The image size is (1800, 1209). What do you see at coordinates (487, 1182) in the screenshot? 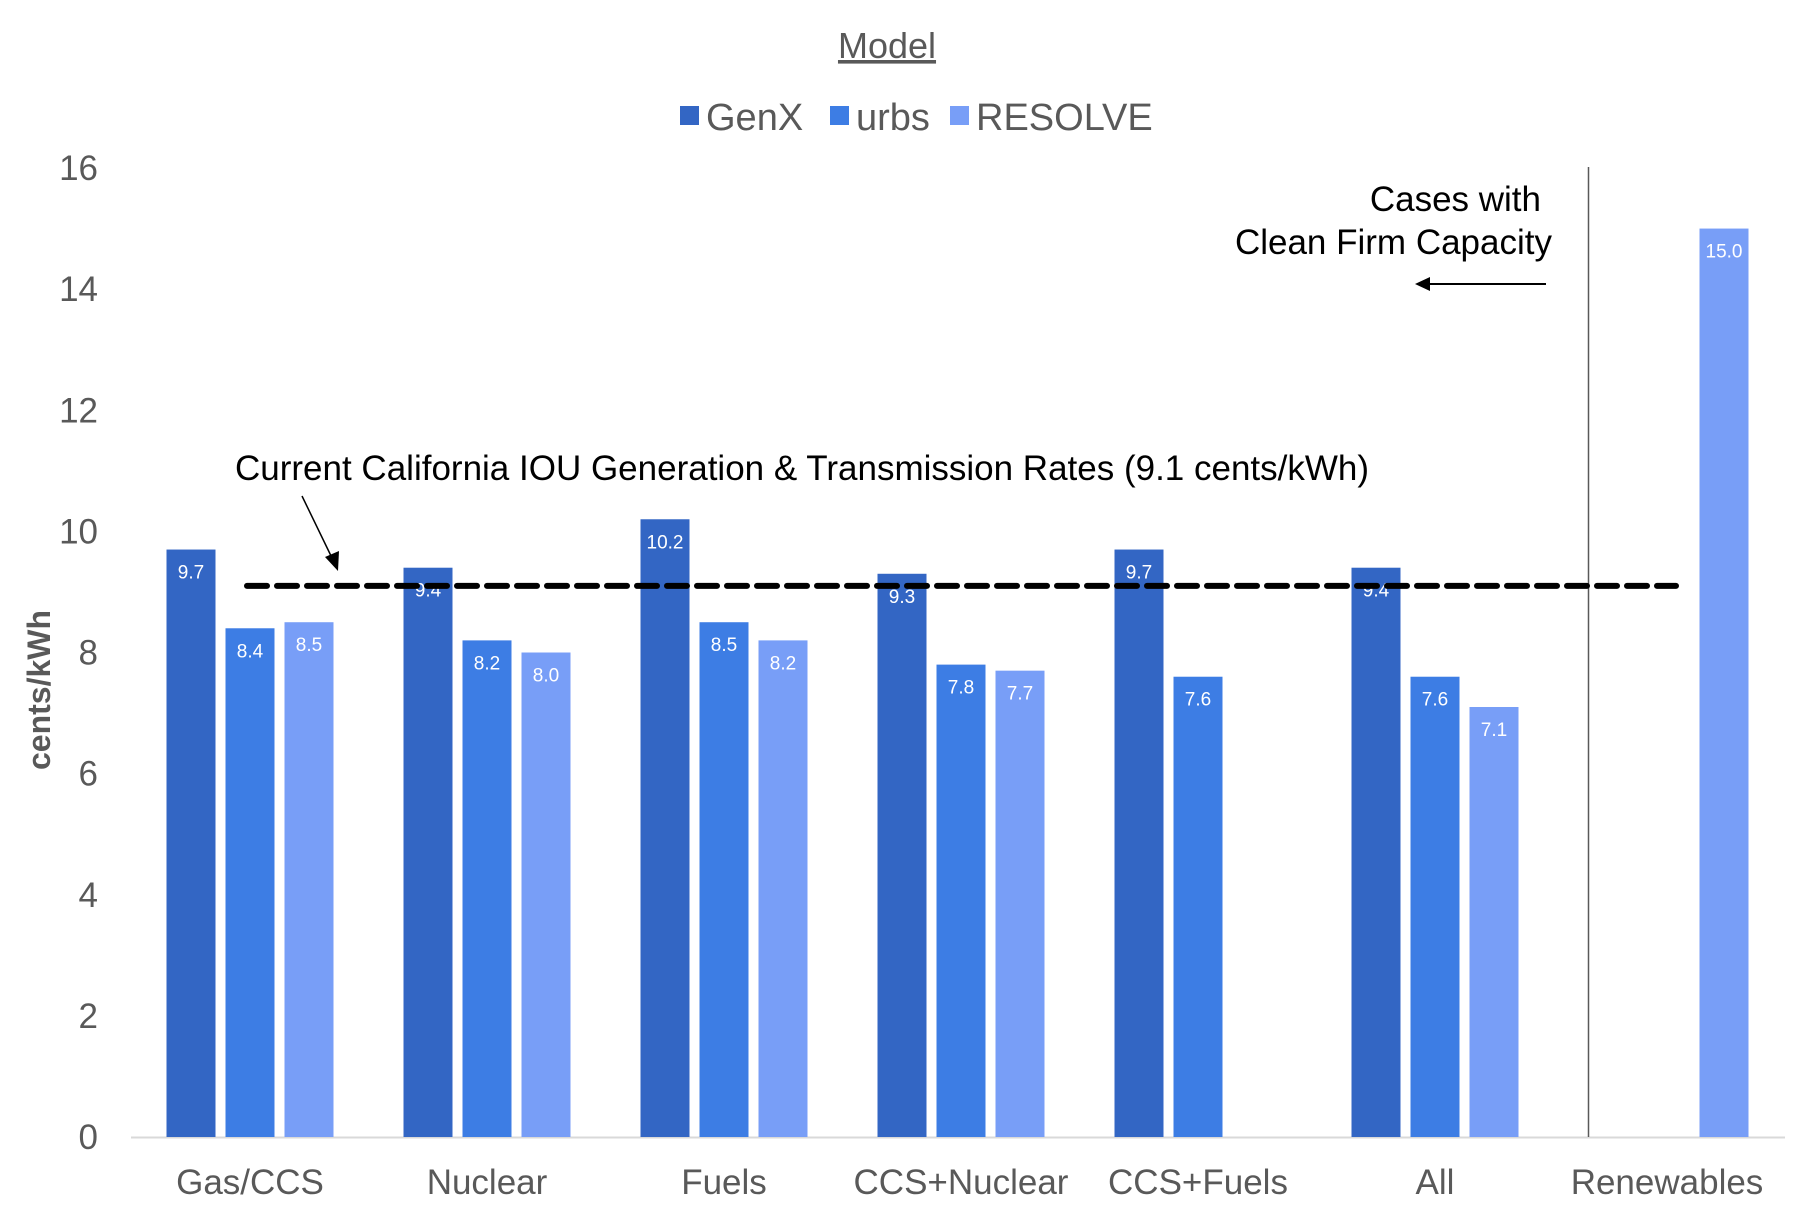
I see `x-tick-label: Nuclear` at bounding box center [487, 1182].